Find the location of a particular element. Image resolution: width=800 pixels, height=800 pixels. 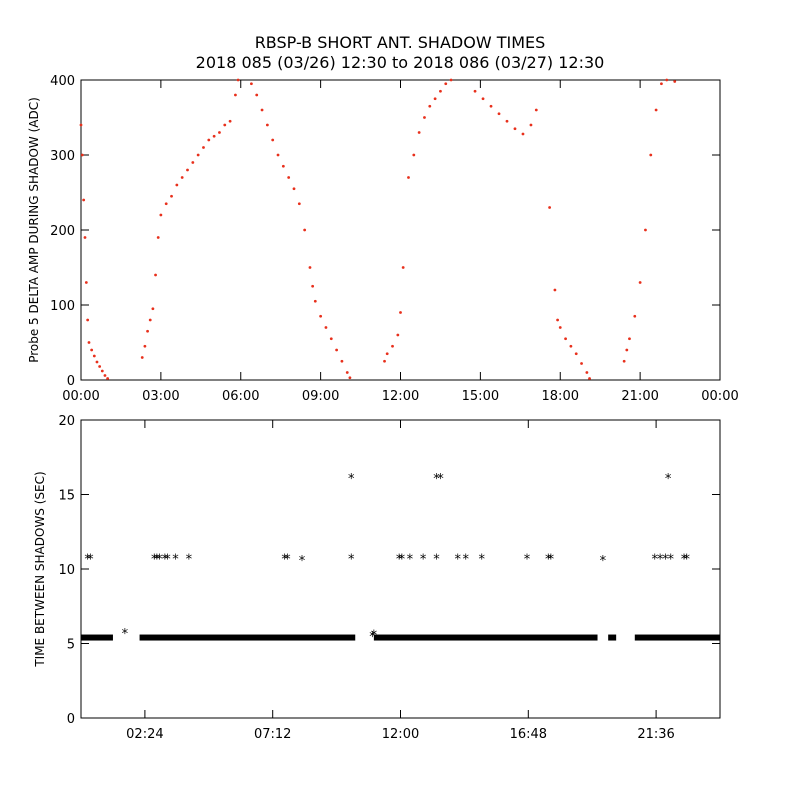

y-tick-label: 200 is located at coordinates (62, 231).